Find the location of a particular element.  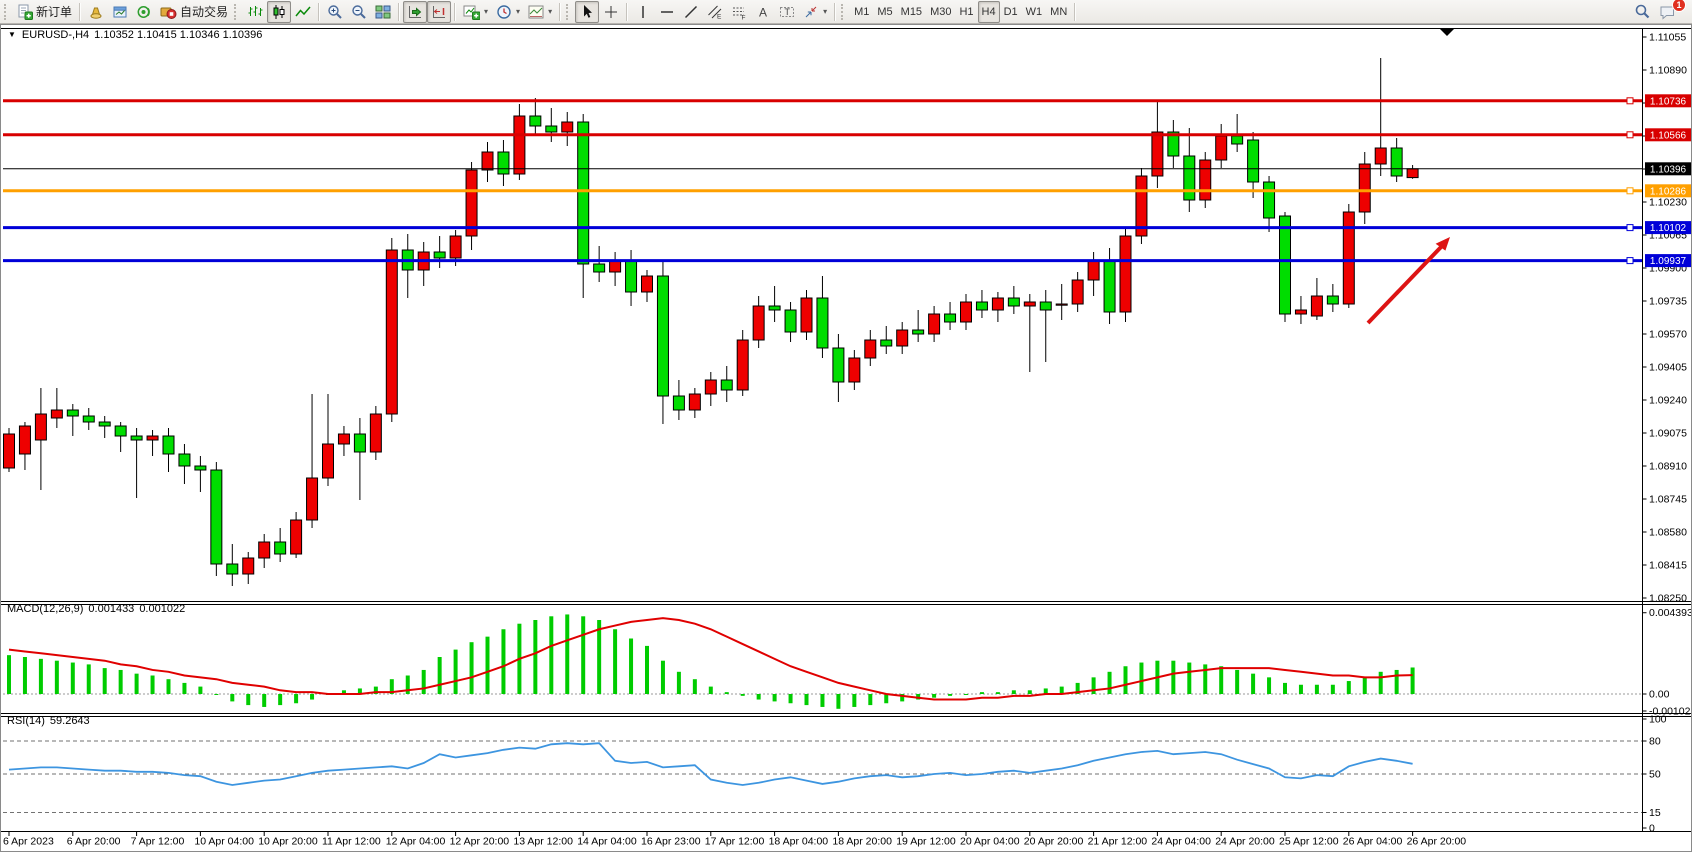

svg-text: 100 is located at coordinates (1658, 720).